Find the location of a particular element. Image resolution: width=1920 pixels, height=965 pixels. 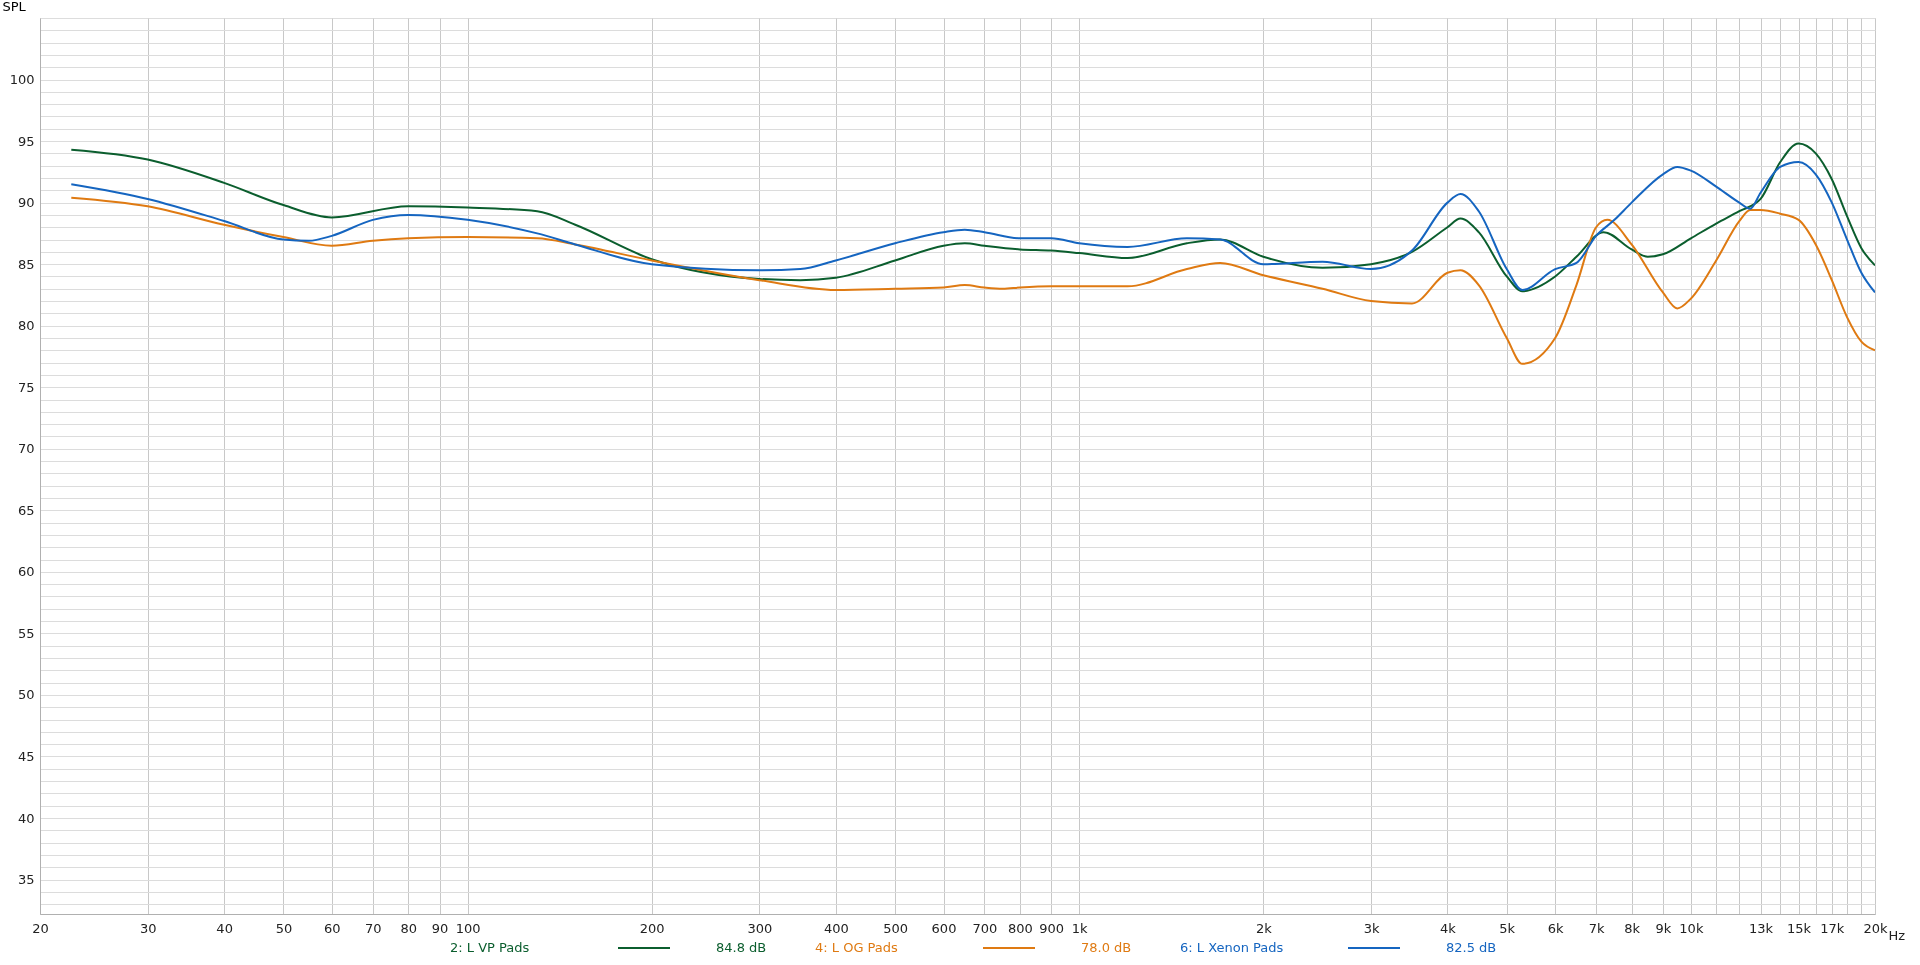

x-tick-label: 90 is located at coordinates (440, 928).